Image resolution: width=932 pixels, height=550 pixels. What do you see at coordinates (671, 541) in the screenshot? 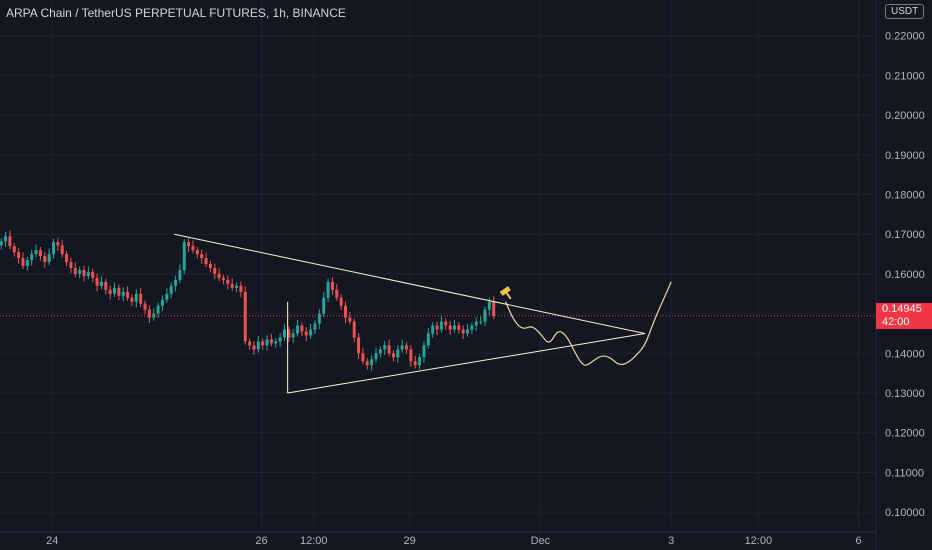
I see `time-tick-label: 3` at bounding box center [671, 541].